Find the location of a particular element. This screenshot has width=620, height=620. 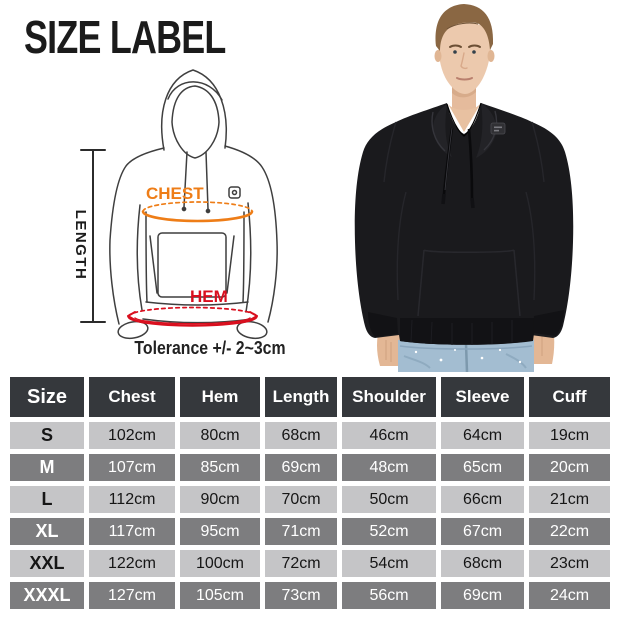

size-cell: L is located at coordinates (47, 499).